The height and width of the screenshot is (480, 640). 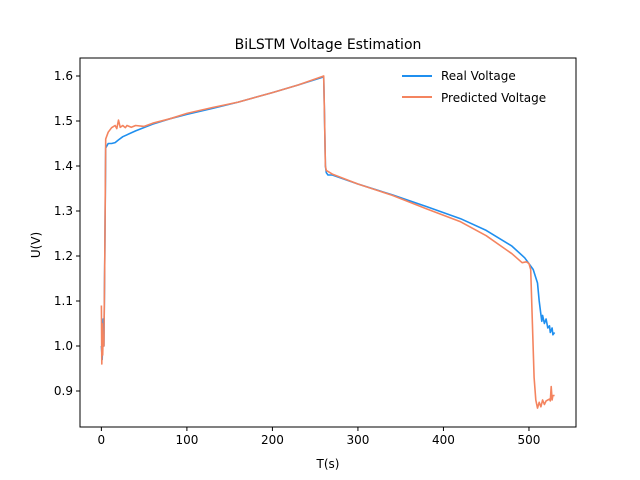 I want to click on y-tick-label: 1.0, so click(x=63, y=346).